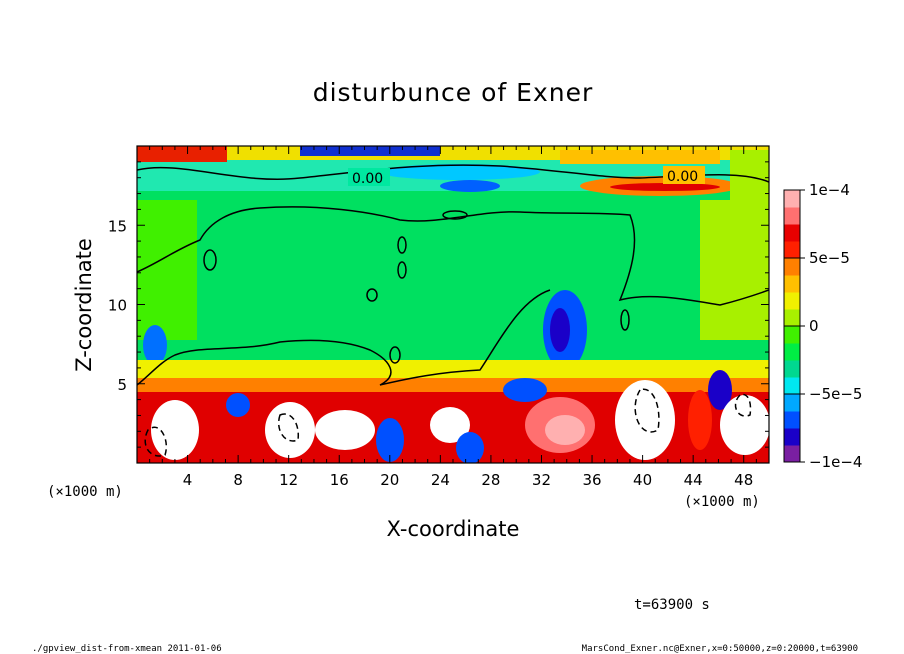 This screenshot has width=904, height=654. Describe the element at coordinates (127, 649) in the screenshot. I see `footer-left: ./gpview_dist-from-xmean 2011-01-06` at that location.